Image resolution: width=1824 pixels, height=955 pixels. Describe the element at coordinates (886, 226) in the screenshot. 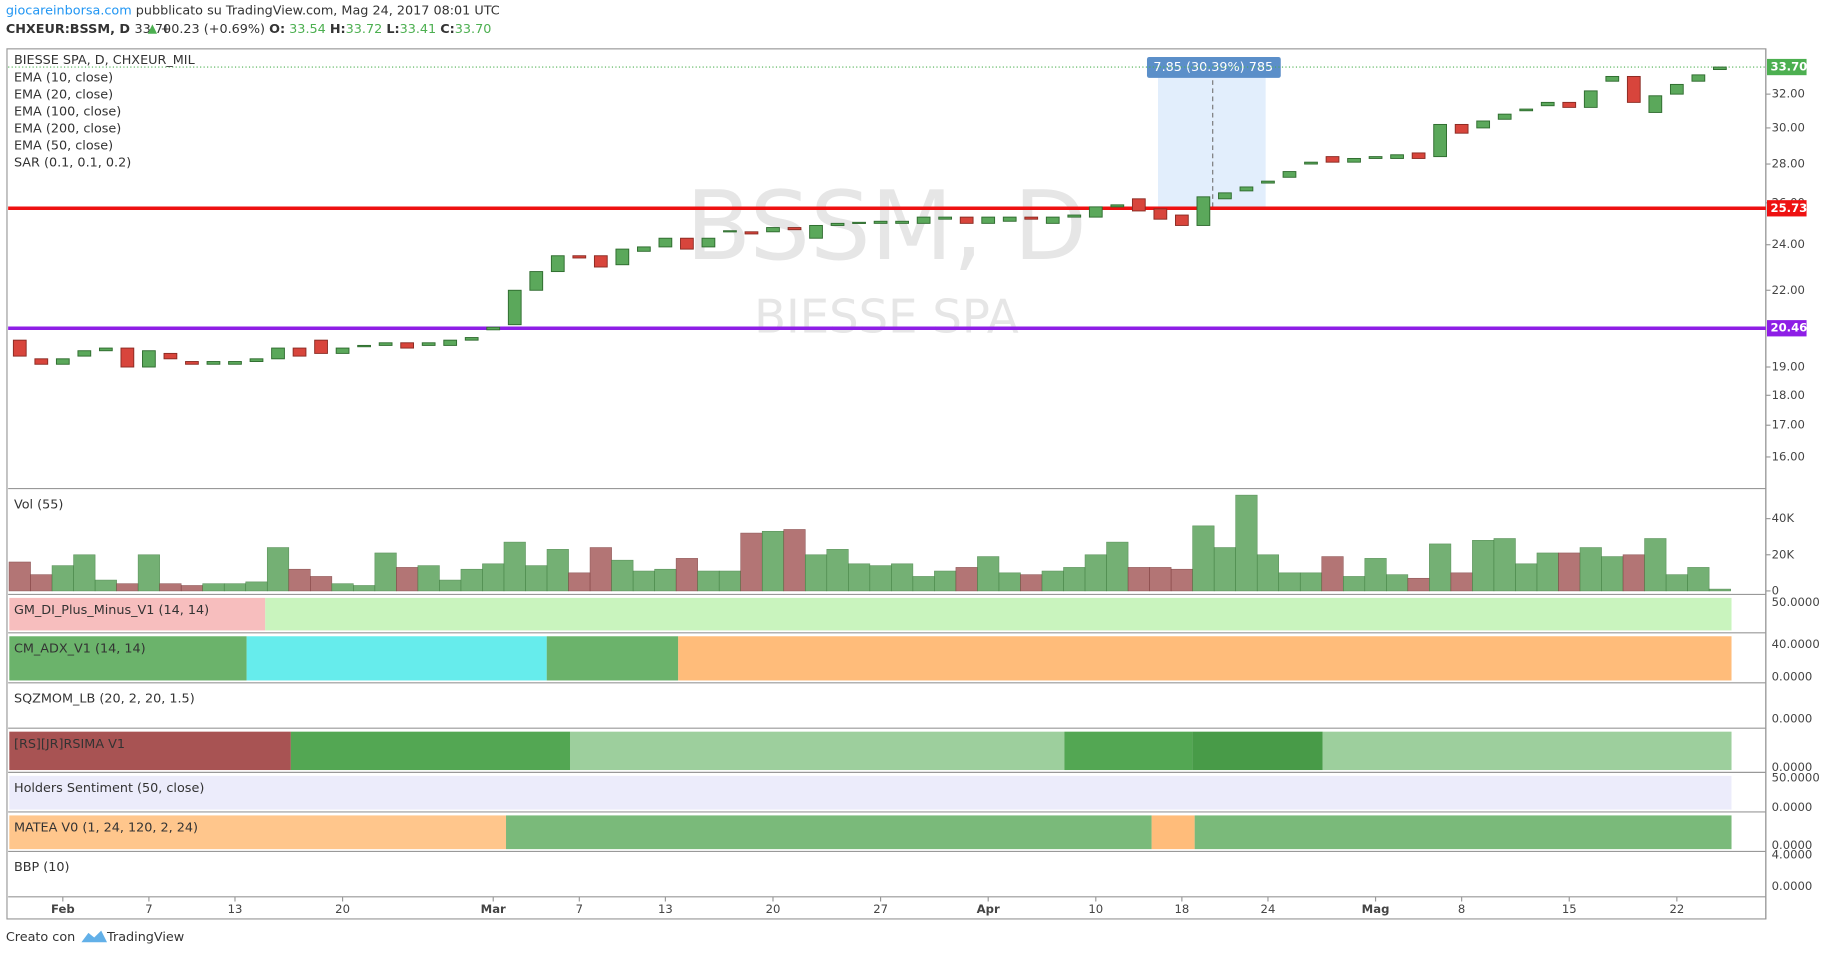

I see `watermark: BSSM, D` at that location.